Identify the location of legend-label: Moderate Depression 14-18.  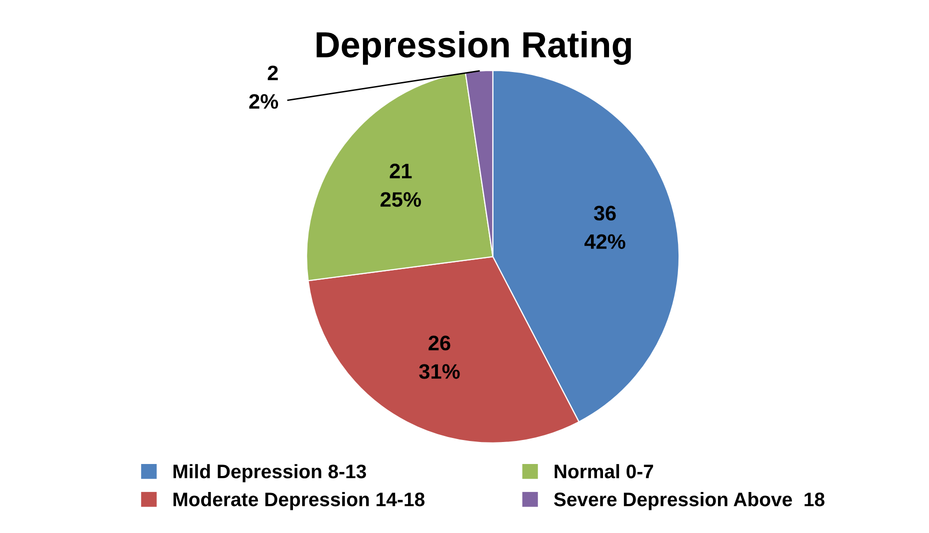
(299, 501).